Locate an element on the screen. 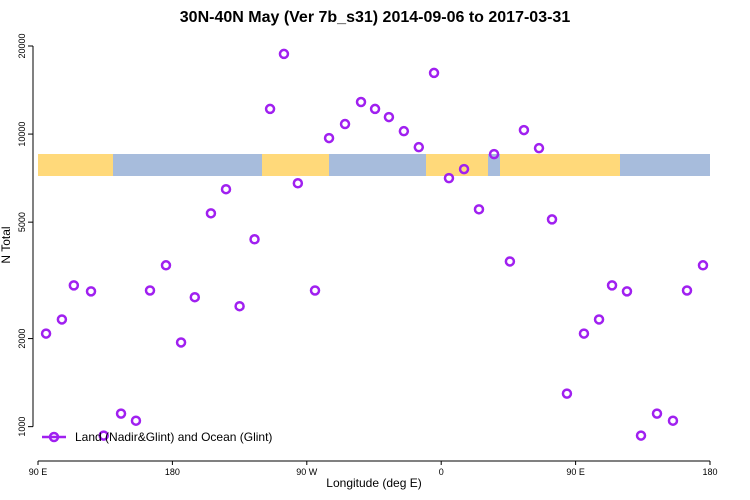 This screenshot has height=500, width=750. y-tick-label: 5000 is located at coordinates (22, 222).